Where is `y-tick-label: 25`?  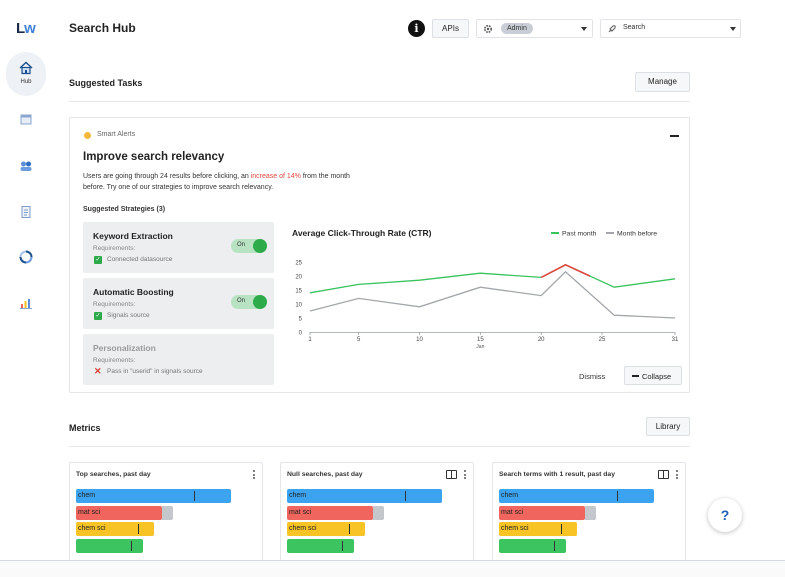
y-tick-label: 25 is located at coordinates (298, 264).